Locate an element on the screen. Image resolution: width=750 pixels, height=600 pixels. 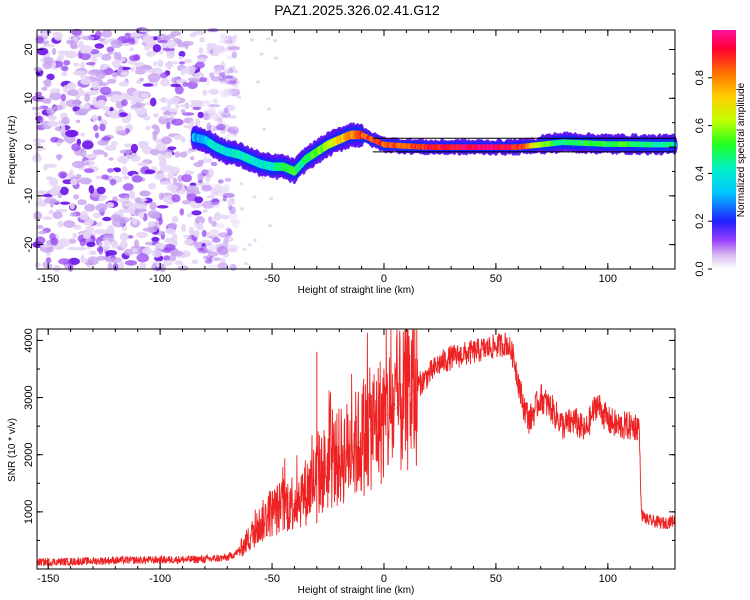
spectrogram-y-tick-label: 20 is located at coordinates (29, 49).